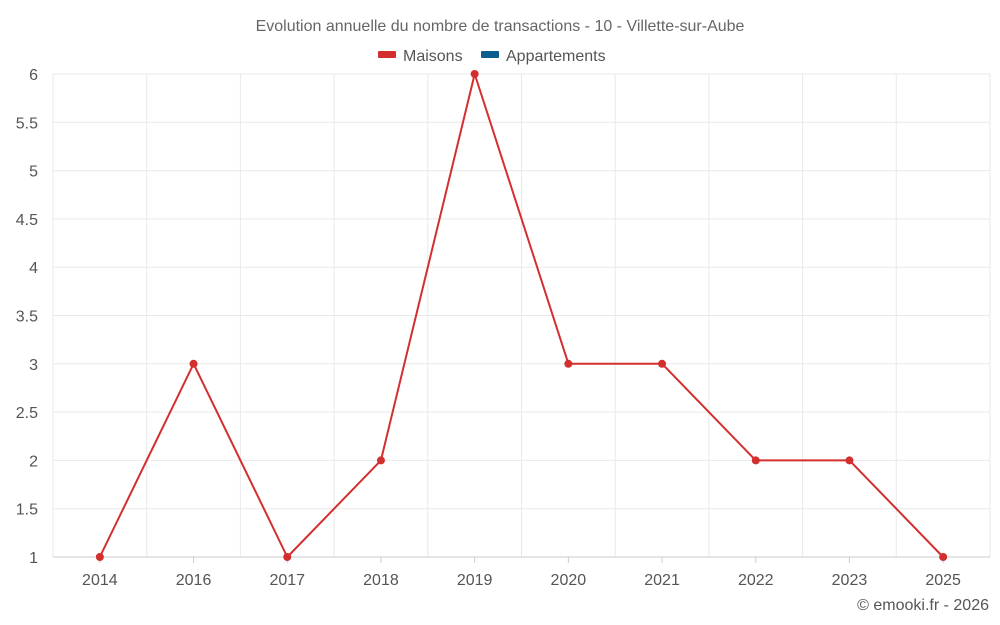  Describe the element at coordinates (27, 123) in the screenshot. I see `y-tick-label: 5.5` at that location.